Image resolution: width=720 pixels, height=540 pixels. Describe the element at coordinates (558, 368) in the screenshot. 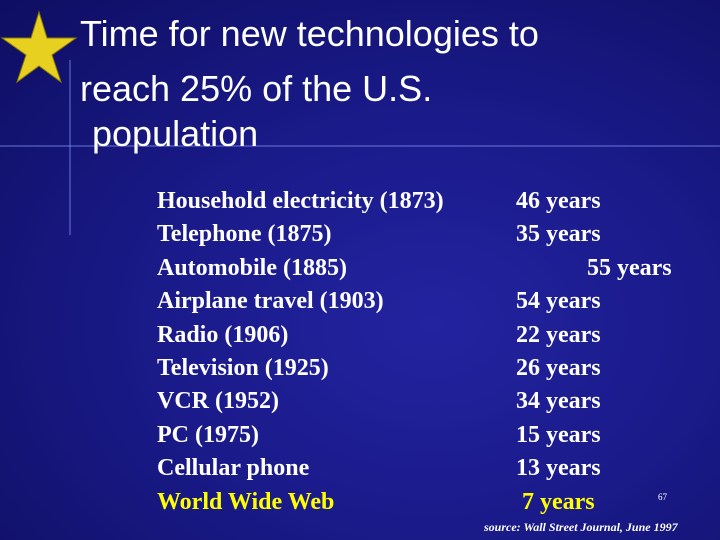

I see `row-value: 26 years` at that location.